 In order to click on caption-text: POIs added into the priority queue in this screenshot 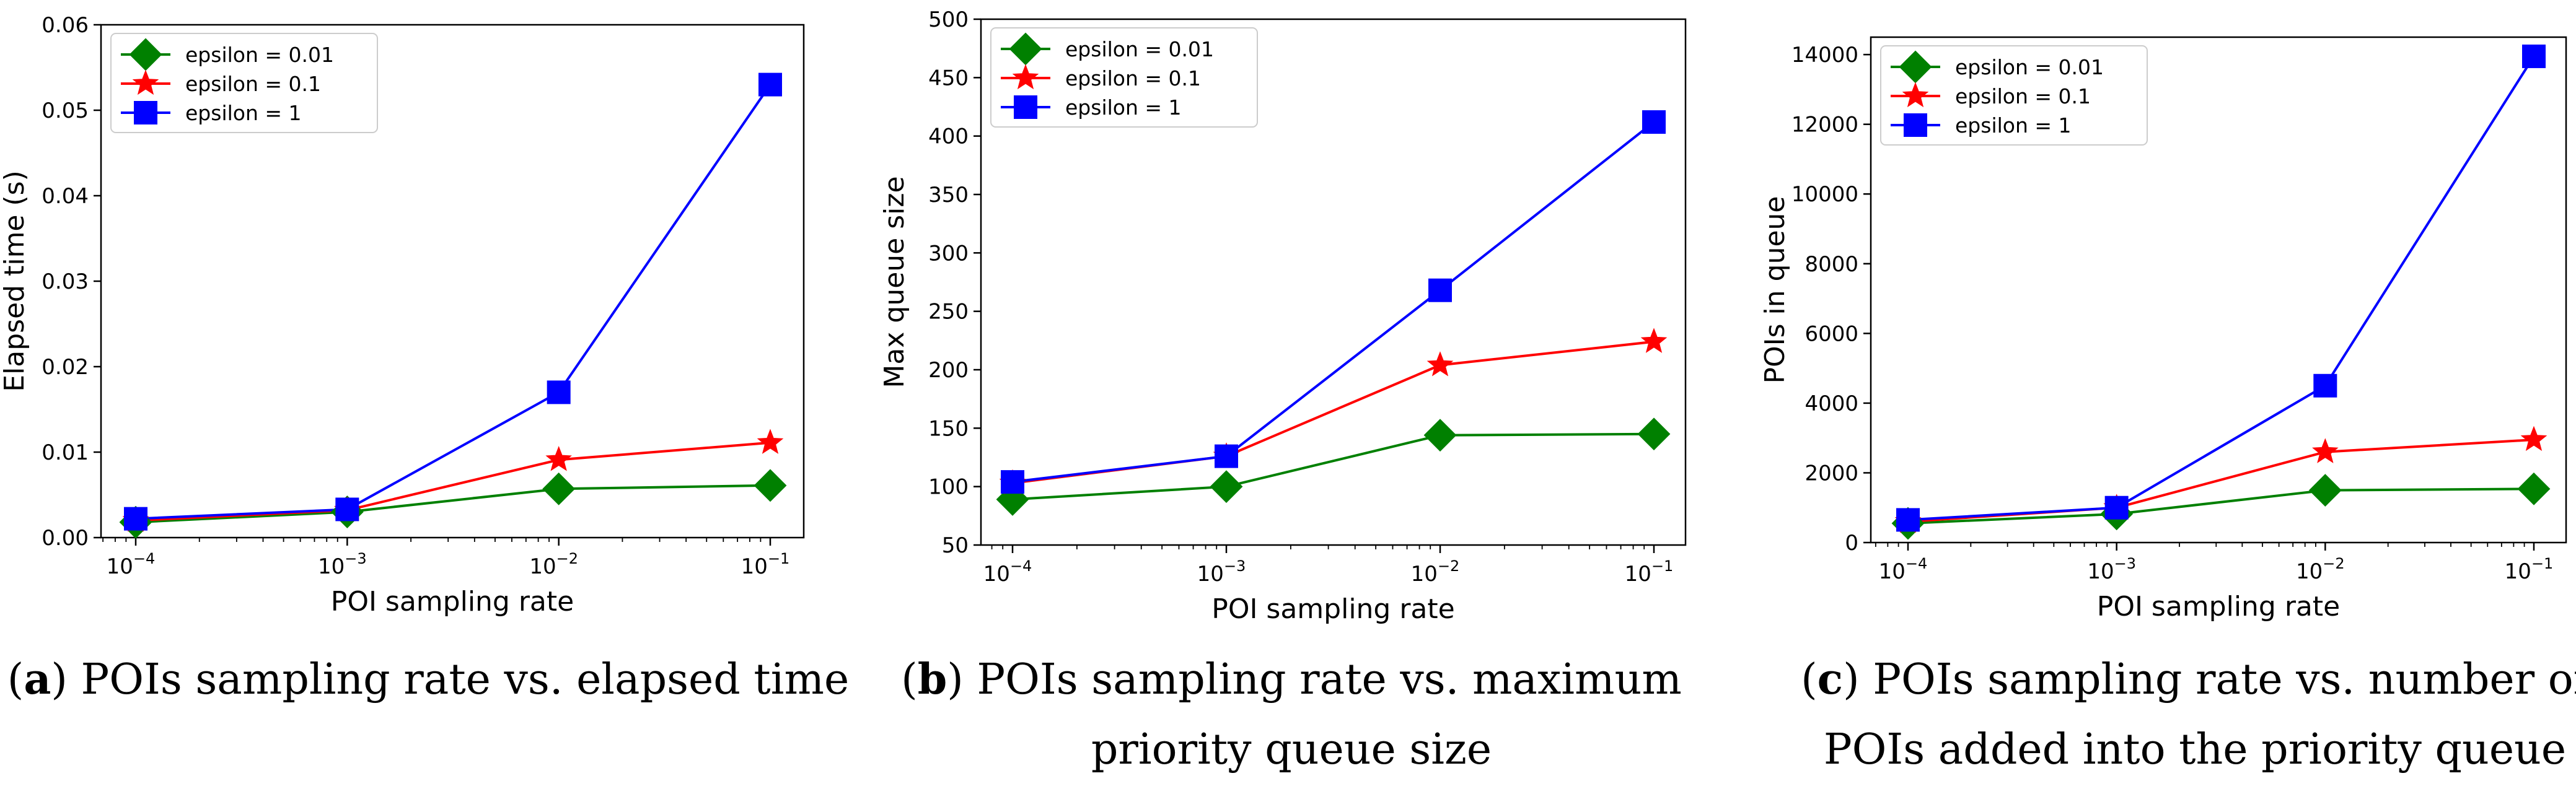, I will do `click(2195, 749)`.